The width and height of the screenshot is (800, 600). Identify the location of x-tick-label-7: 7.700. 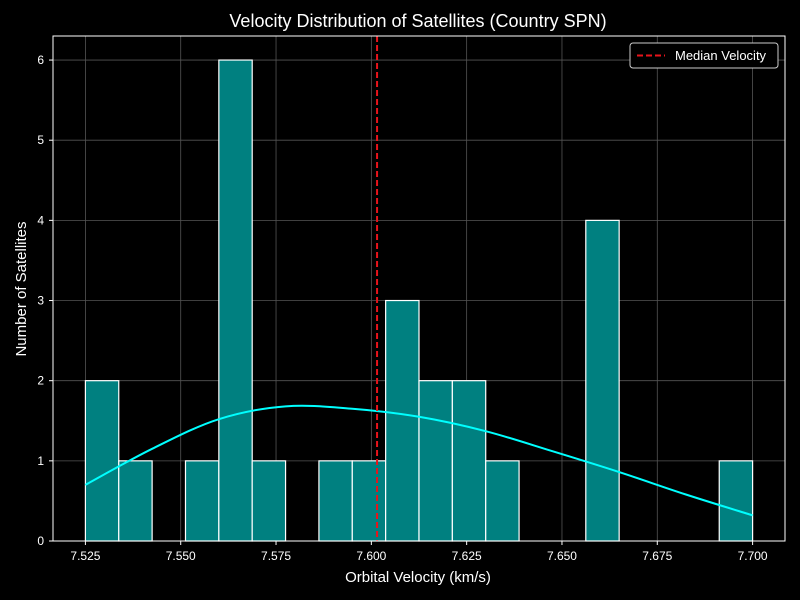
(753, 556).